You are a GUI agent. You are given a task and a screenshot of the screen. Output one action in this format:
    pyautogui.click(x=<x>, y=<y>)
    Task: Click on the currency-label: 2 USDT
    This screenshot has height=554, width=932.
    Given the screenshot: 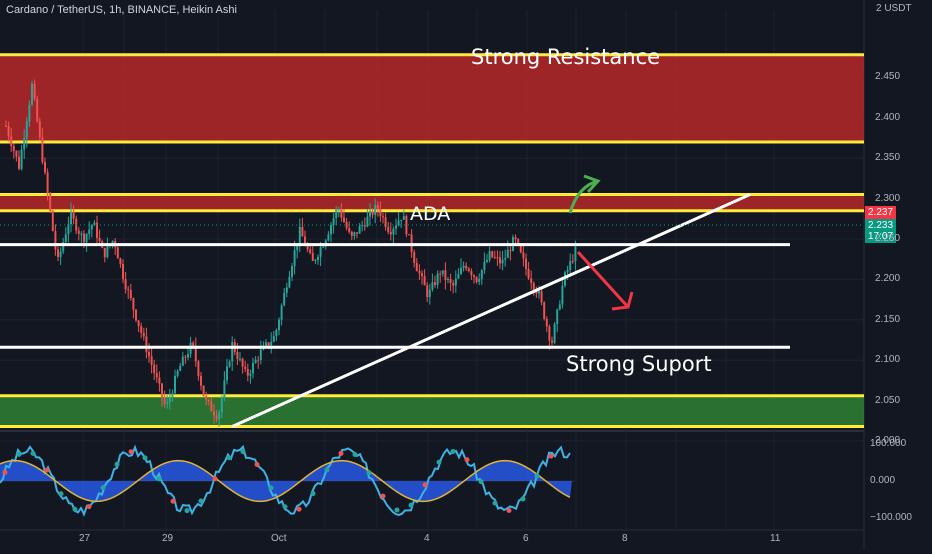 What is the action you would take?
    pyautogui.click(x=894, y=8)
    